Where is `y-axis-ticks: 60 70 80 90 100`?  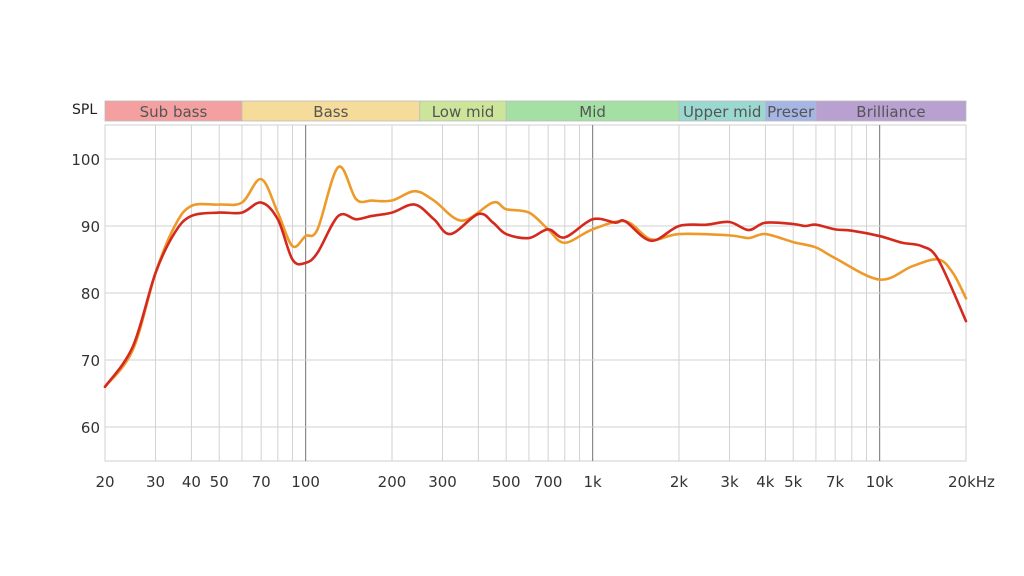
y-axis-ticks: 60 70 80 90 100 is located at coordinates (85, 294).